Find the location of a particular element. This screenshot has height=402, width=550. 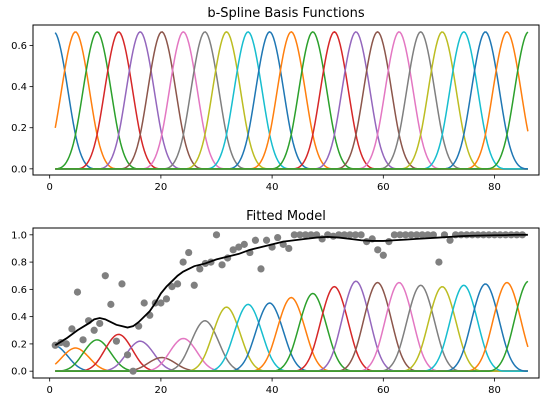

chart-title: b-Spline Basis Functions is located at coordinates (286, 13).